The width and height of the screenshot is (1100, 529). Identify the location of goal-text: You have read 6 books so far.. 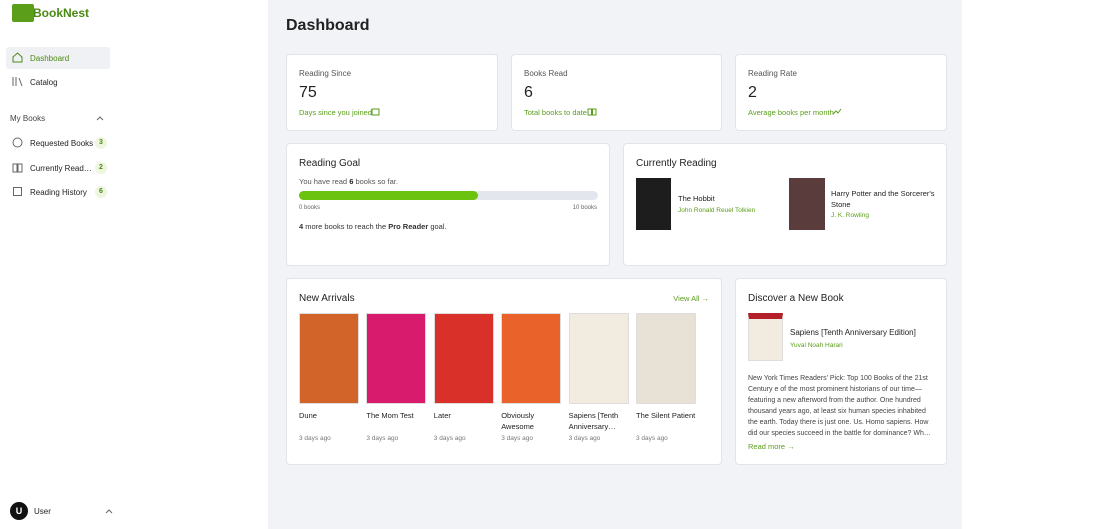
(348, 181).